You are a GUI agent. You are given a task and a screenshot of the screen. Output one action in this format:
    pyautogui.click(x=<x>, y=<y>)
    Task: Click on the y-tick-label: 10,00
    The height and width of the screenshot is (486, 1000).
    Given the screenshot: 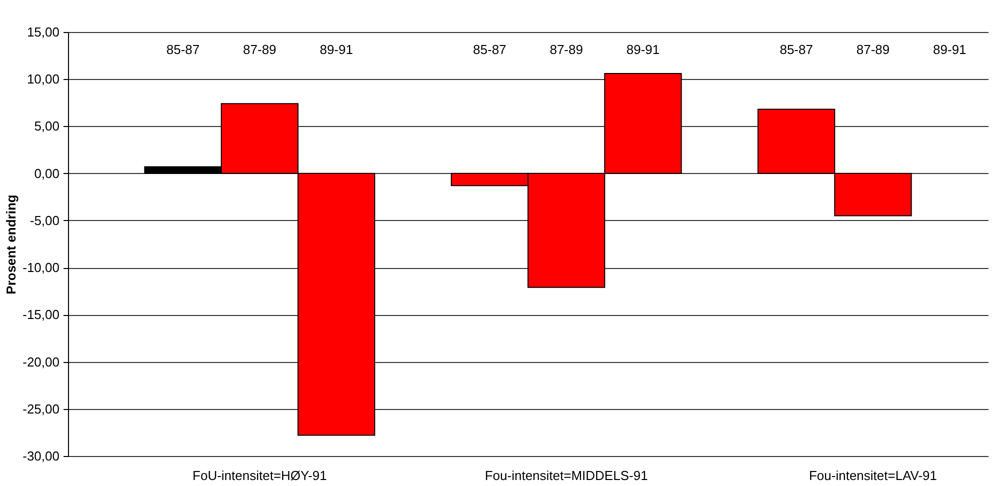 What is the action you would take?
    pyautogui.click(x=43, y=79)
    